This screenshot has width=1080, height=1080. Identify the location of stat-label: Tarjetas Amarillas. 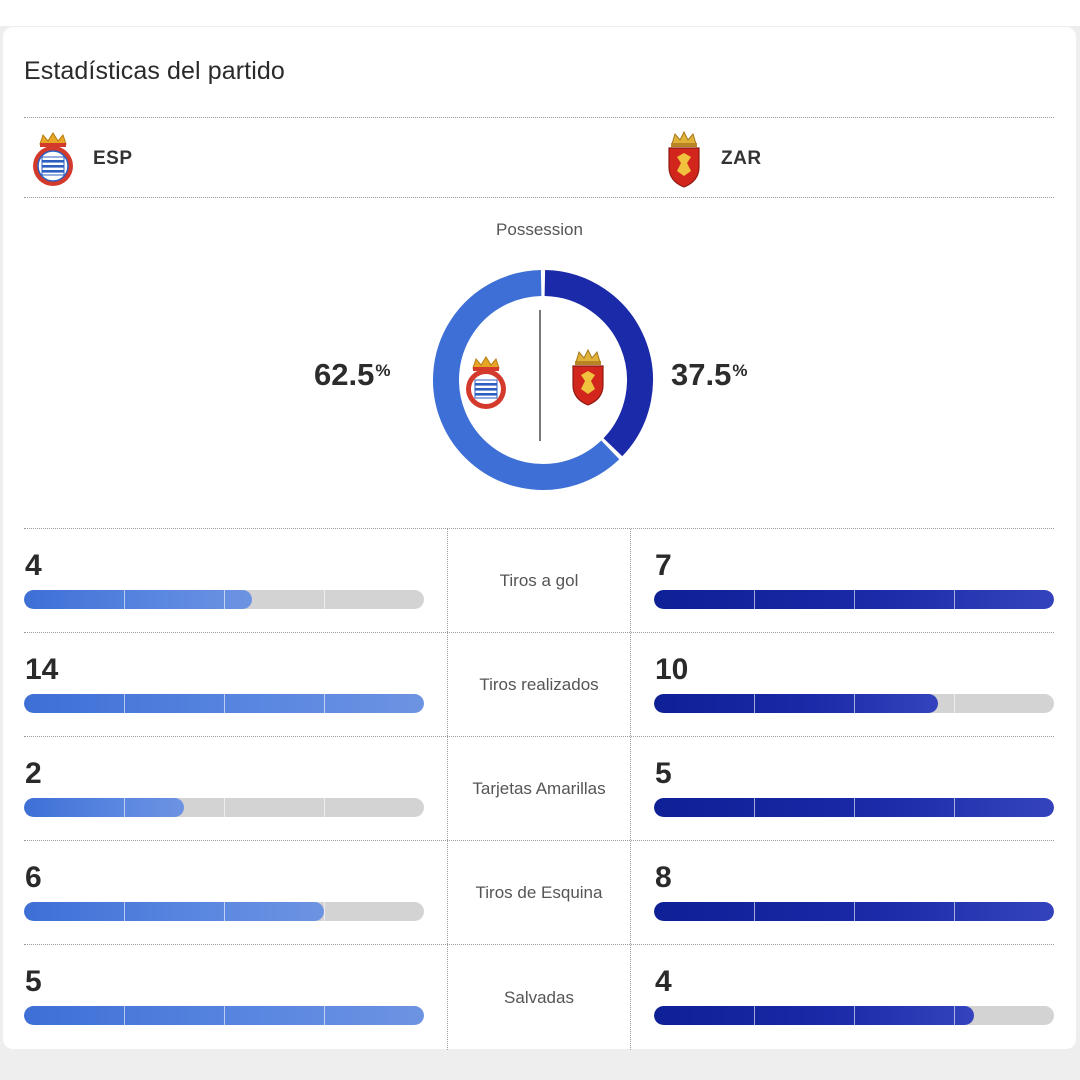
(539, 788).